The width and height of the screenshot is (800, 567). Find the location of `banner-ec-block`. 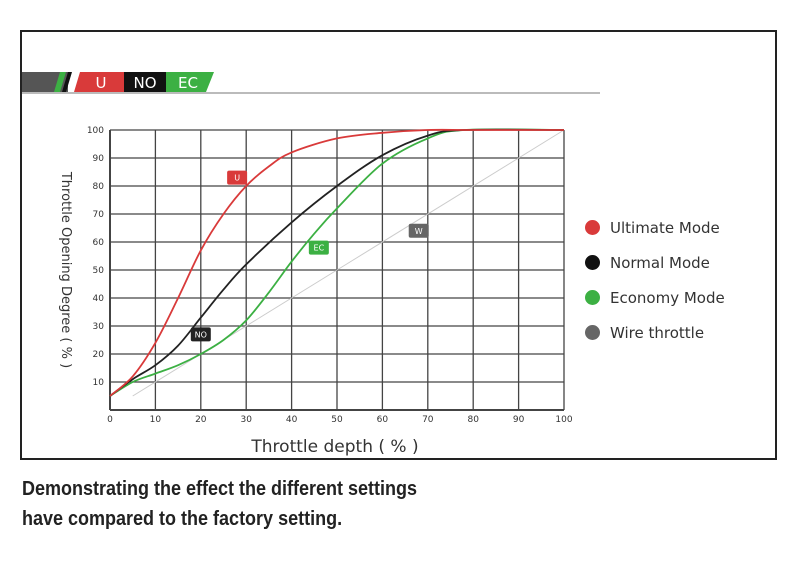

banner-ec-block is located at coordinates (190, 82).